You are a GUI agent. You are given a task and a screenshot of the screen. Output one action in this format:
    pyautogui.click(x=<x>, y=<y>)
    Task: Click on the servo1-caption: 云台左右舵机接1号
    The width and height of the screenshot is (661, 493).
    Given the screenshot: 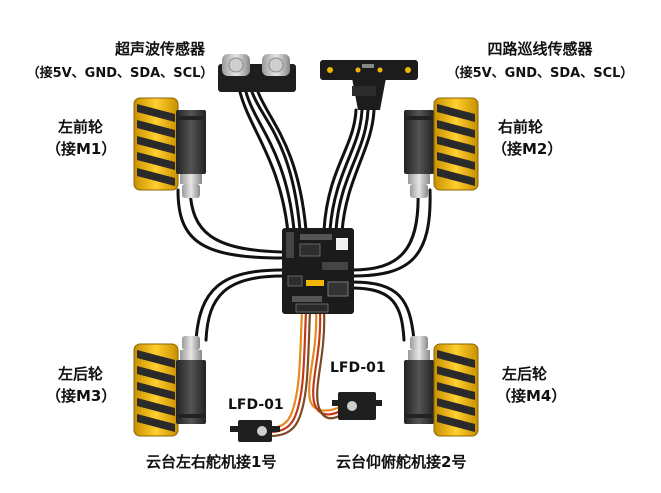 What is the action you would take?
    pyautogui.click(x=211, y=462)
    